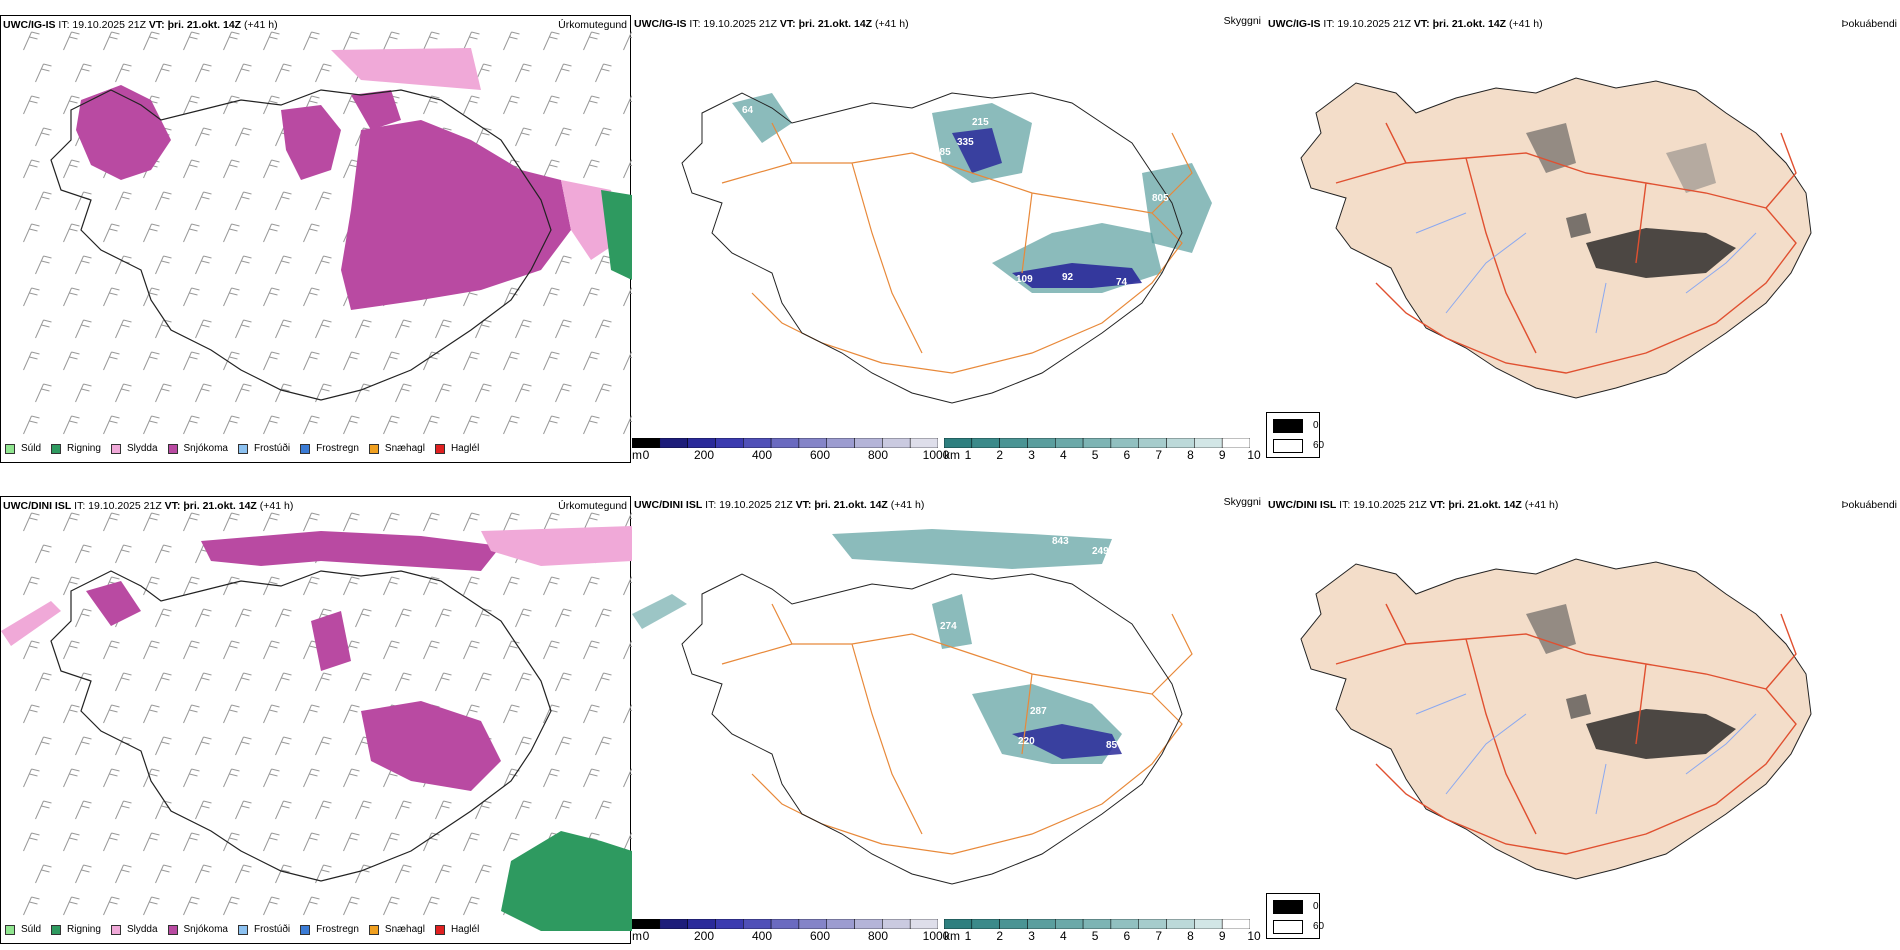  Describe the element at coordinates (592, 25) in the screenshot. I see `panel-title: Úrkomutegund` at that location.